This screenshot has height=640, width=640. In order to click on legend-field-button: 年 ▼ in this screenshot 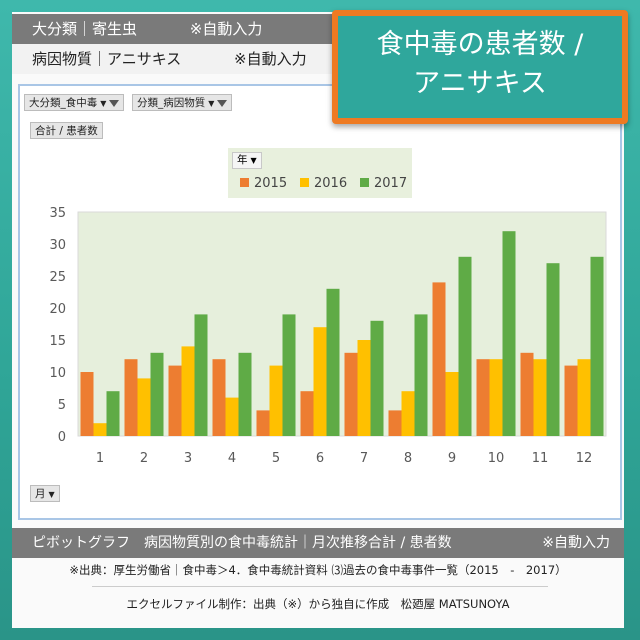, I will do `click(247, 160)`.